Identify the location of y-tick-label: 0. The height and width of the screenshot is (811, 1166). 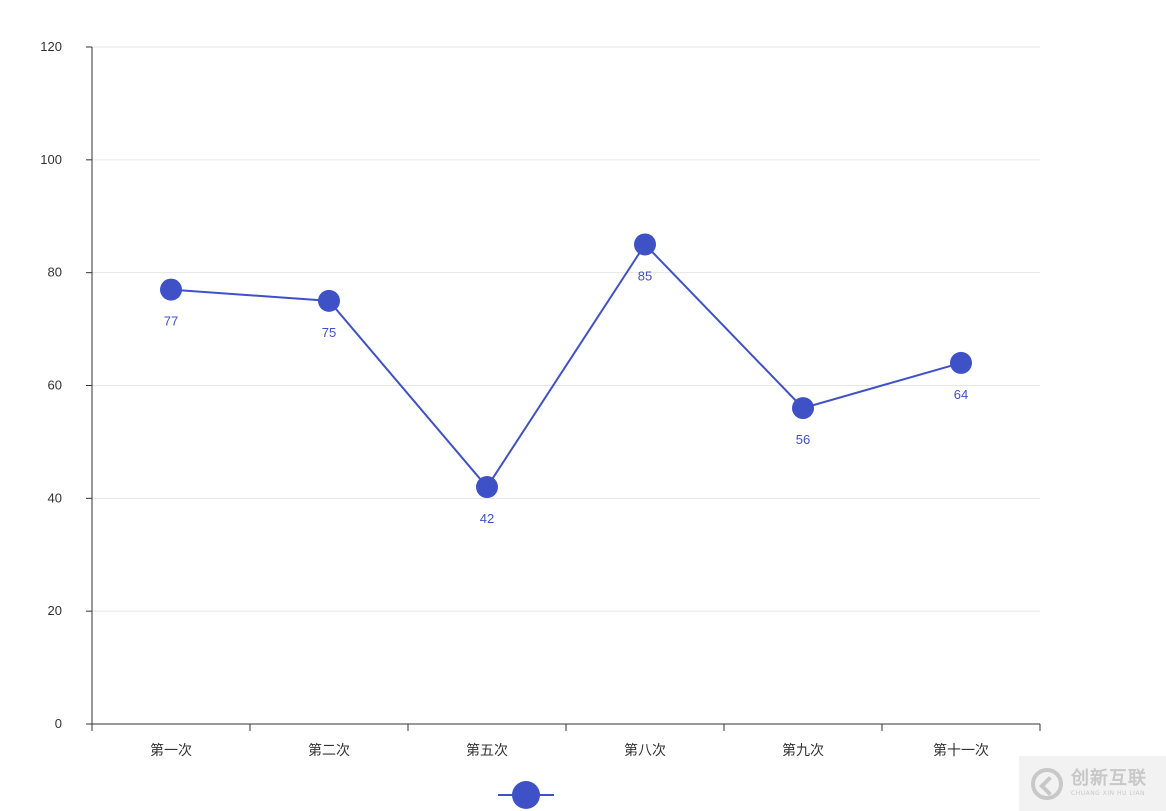
(58, 723).